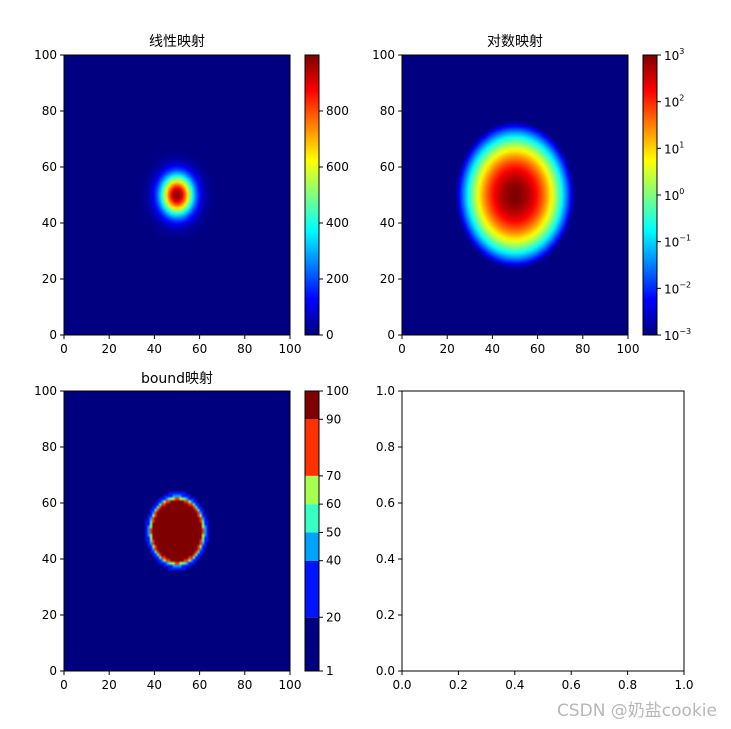  What do you see at coordinates (458, 685) in the screenshot?
I see `x-tick-label: 0.2` at bounding box center [458, 685].